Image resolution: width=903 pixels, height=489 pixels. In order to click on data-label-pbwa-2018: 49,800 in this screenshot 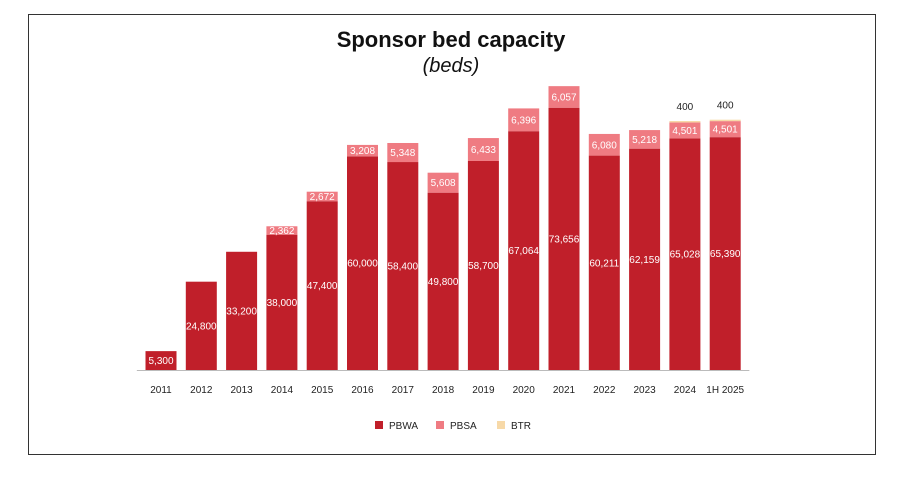, I will do `click(443, 282)`.